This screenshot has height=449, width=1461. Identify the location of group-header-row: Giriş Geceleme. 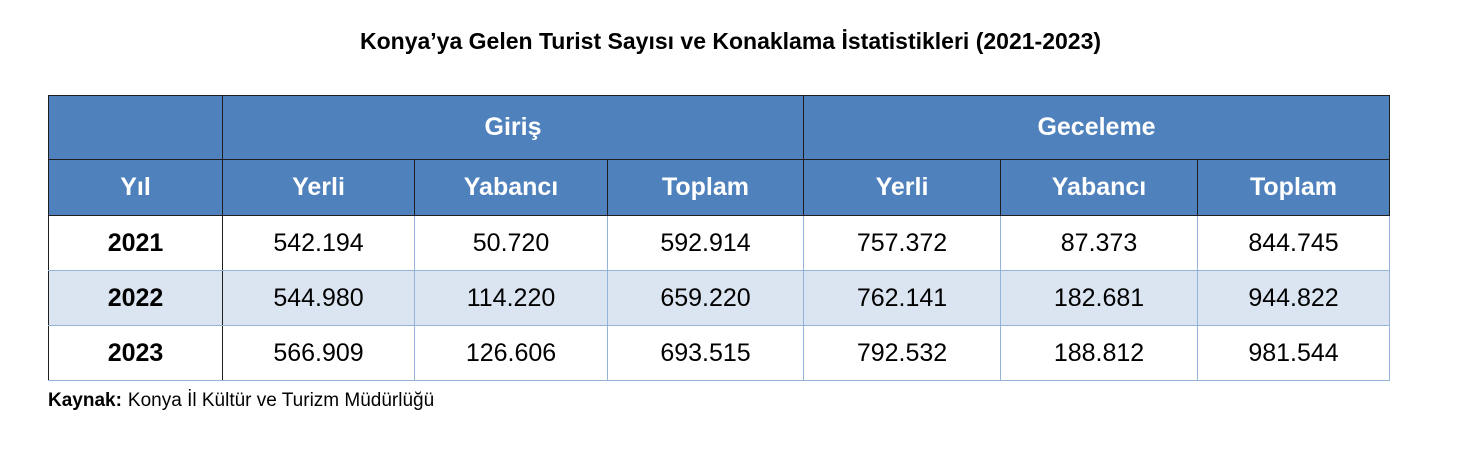
(719, 127).